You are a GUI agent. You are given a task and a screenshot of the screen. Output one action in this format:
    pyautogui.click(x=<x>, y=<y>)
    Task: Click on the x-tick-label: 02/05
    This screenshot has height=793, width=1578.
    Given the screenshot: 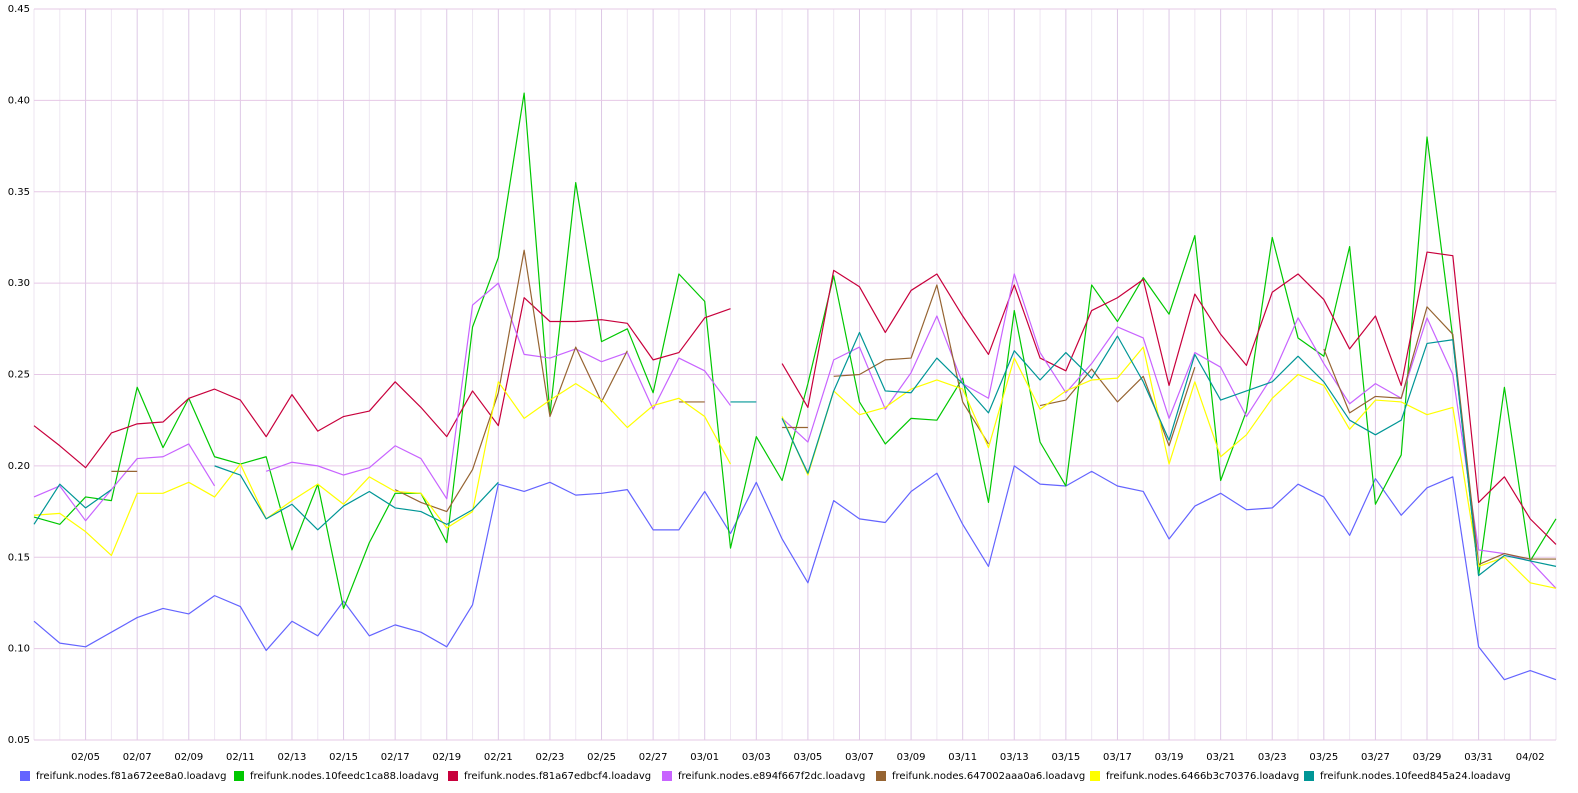 What is the action you would take?
    pyautogui.click(x=85, y=757)
    